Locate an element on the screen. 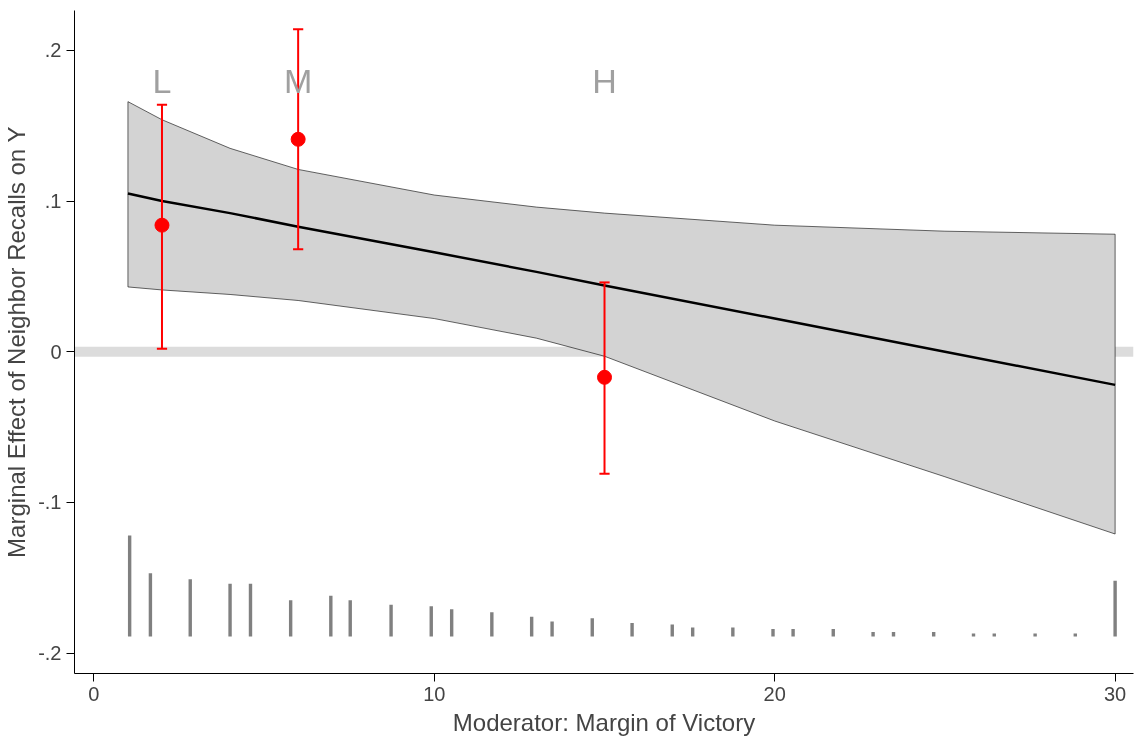 Image resolution: width=1143 pixels, height=738 pixels. annotation: L is located at coordinates (162, 80).